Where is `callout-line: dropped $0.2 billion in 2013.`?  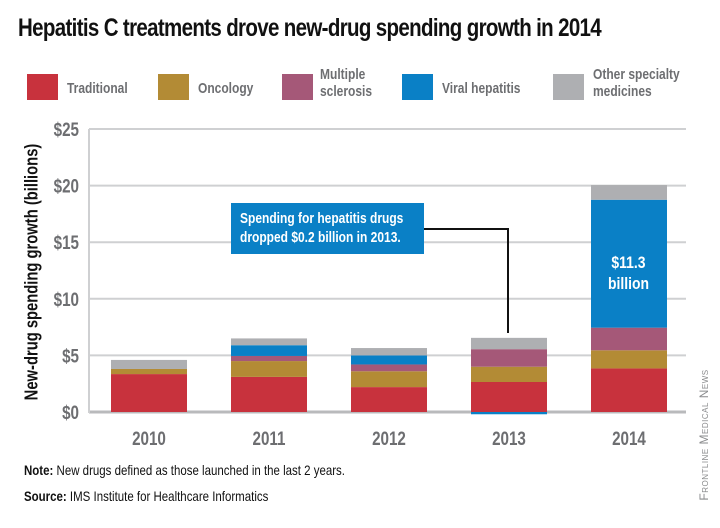 callout-line: dropped $0.2 billion in 2013. is located at coordinates (320, 237).